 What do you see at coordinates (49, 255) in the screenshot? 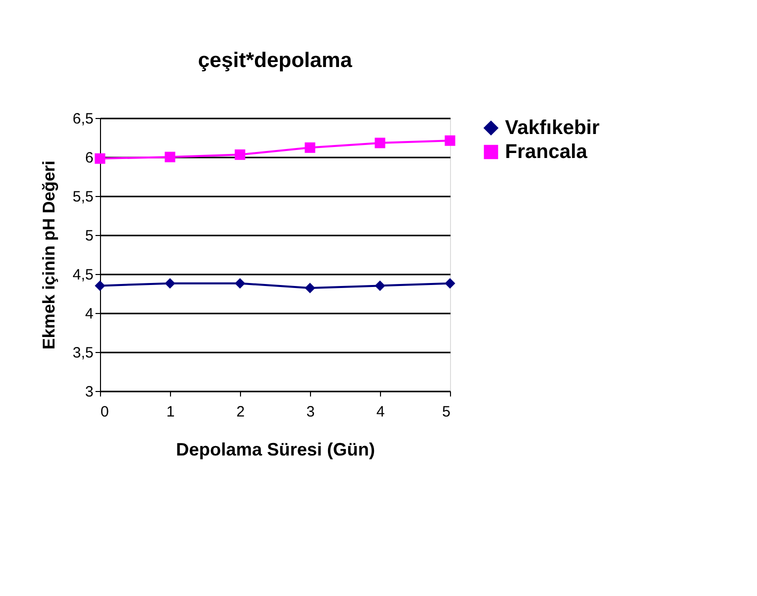
I see `y-axis-title: Ekmek içinin pH Değeri` at bounding box center [49, 255].